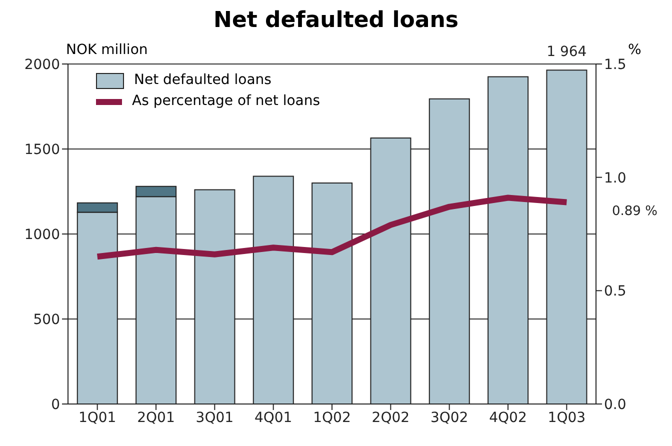 This screenshot has height=446, width=672. Describe the element at coordinates (635, 211) in the screenshot. I see `text: 0.89 %` at that location.